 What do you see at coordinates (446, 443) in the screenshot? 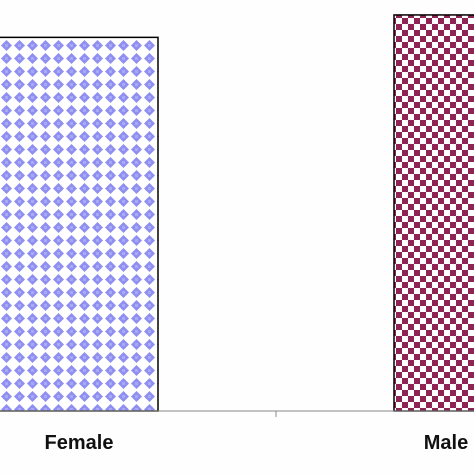
I see `category-label: Male` at bounding box center [446, 443].